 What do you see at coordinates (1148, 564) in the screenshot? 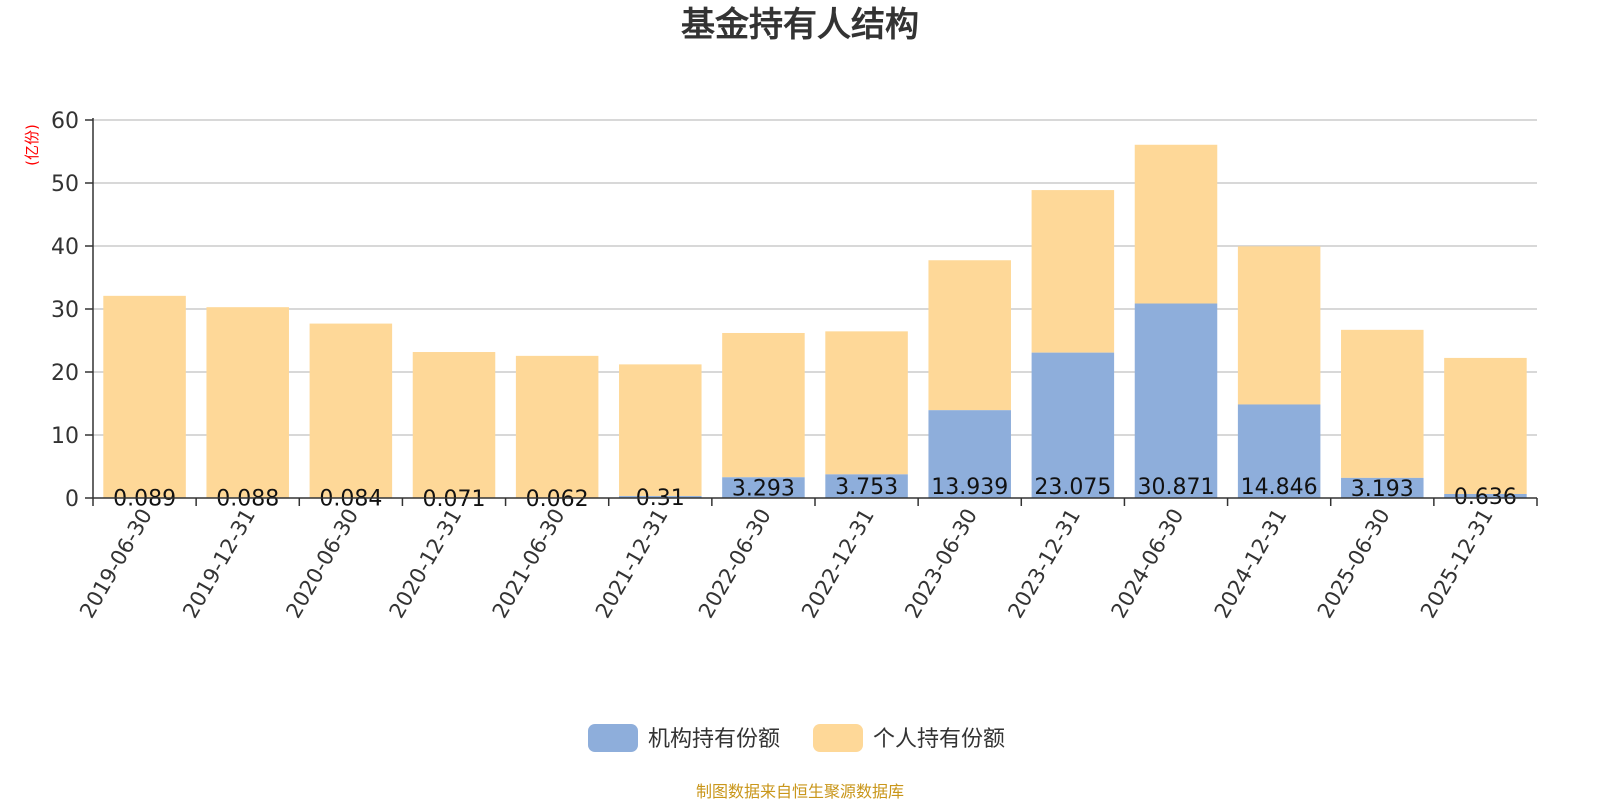
I see `x-tick-label: 2024-06-30` at bounding box center [1148, 564].